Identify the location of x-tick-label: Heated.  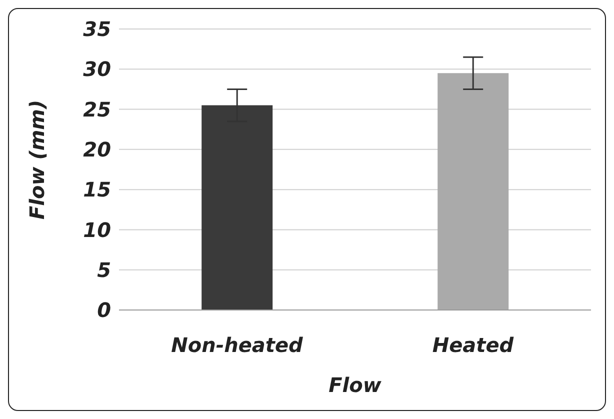
(473, 345).